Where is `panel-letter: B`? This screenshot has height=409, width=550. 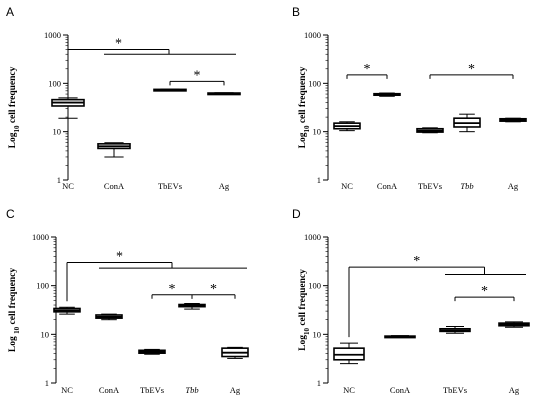 panel-letter: B is located at coordinates (296, 12).